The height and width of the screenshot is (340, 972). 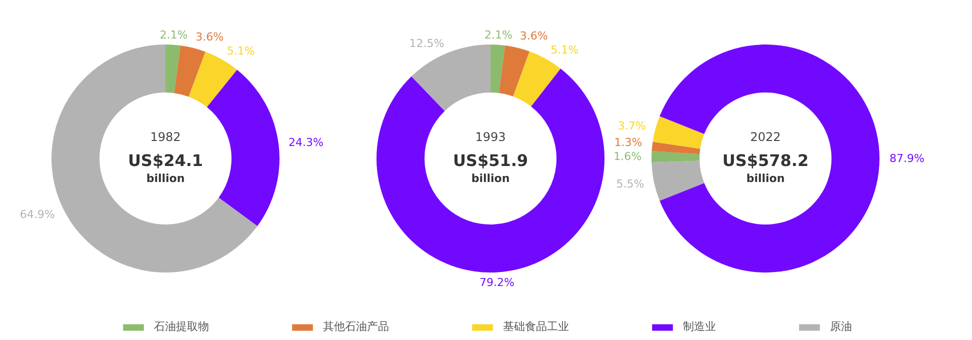 I want to click on data-label: 1.6%, so click(x=628, y=157).